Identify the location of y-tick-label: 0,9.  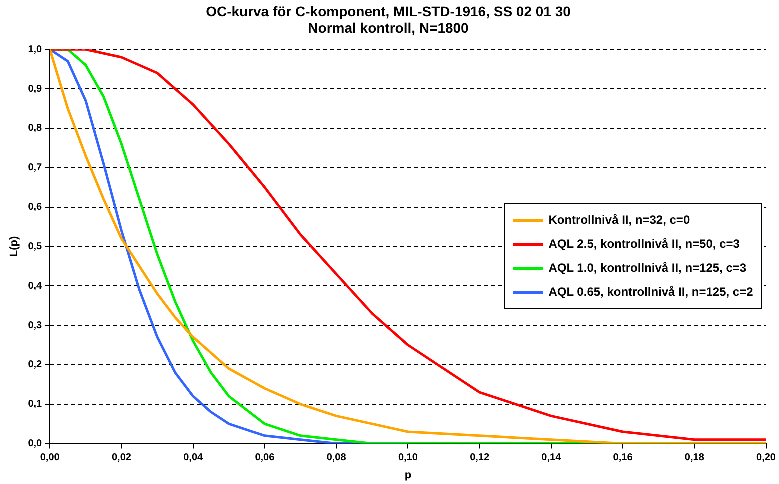
(35, 89).